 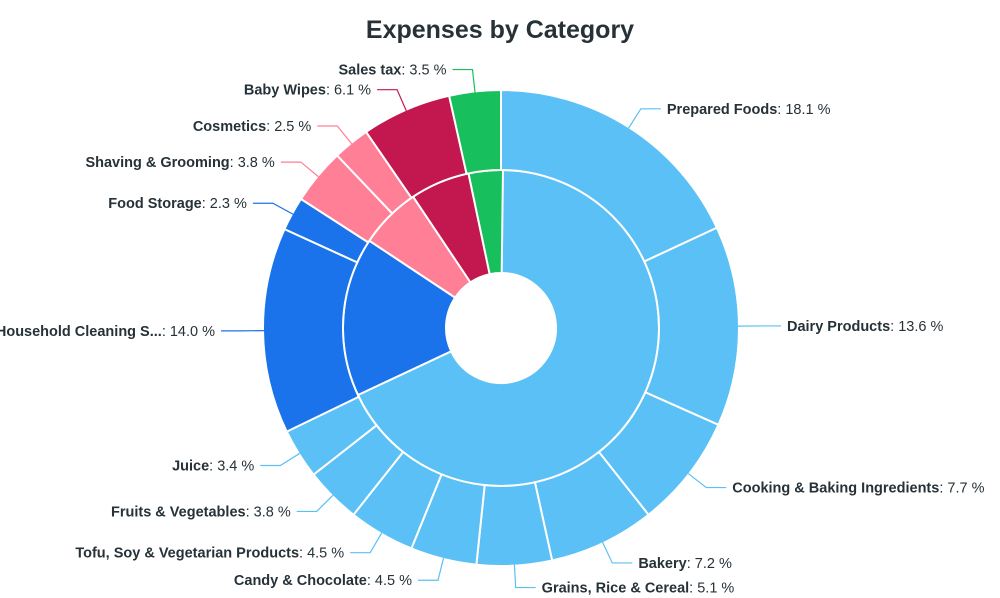 What do you see at coordinates (252, 127) in the screenshot?
I see `data-label-cosmetics: Cosmetics: 2.5 %` at bounding box center [252, 127].